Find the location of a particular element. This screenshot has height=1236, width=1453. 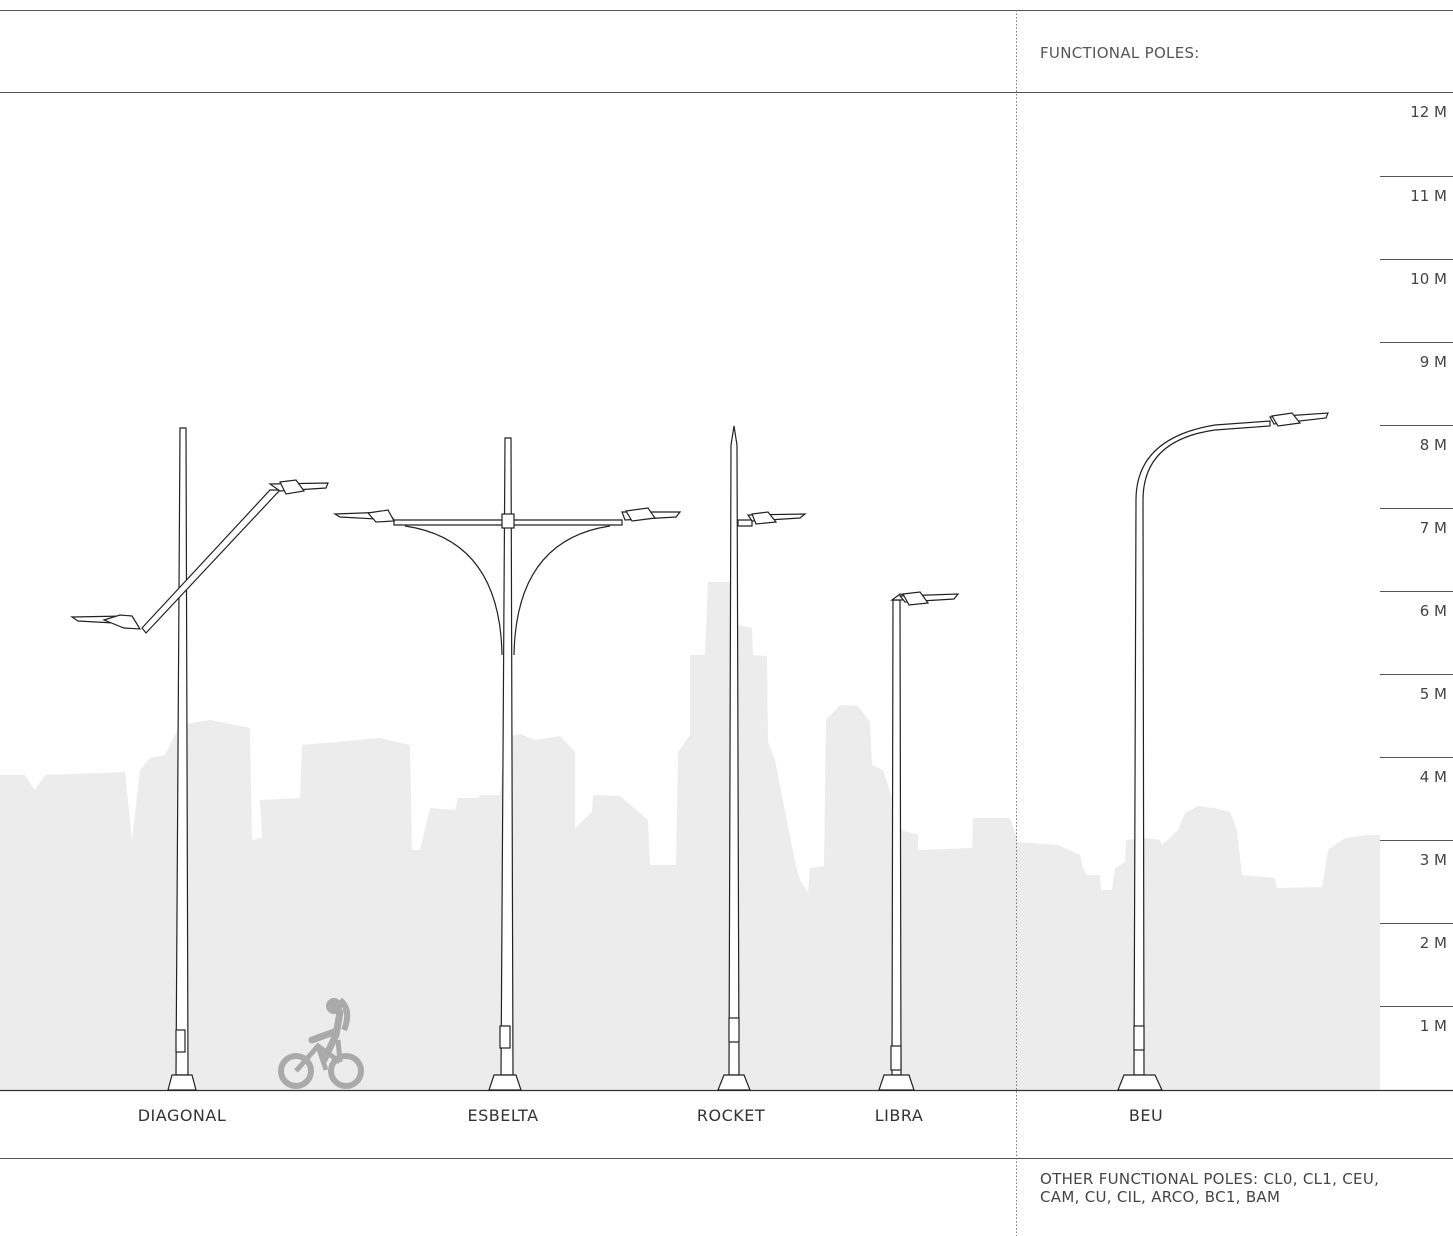

pole-label-beu: BEU is located at coordinates (1146, 1115).